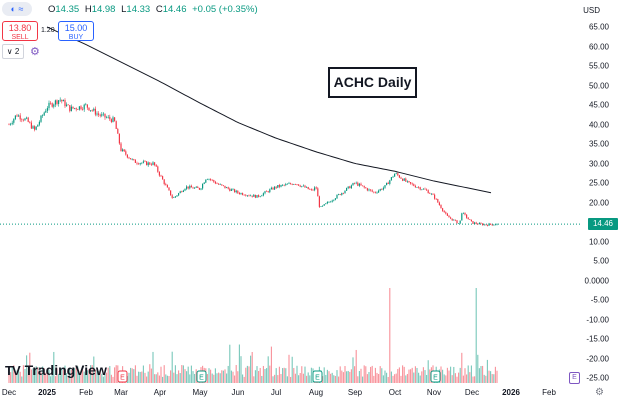 The width and height of the screenshot is (620, 402). Describe the element at coordinates (598, 124) in the screenshot. I see `price-tick: 40.00` at that location.